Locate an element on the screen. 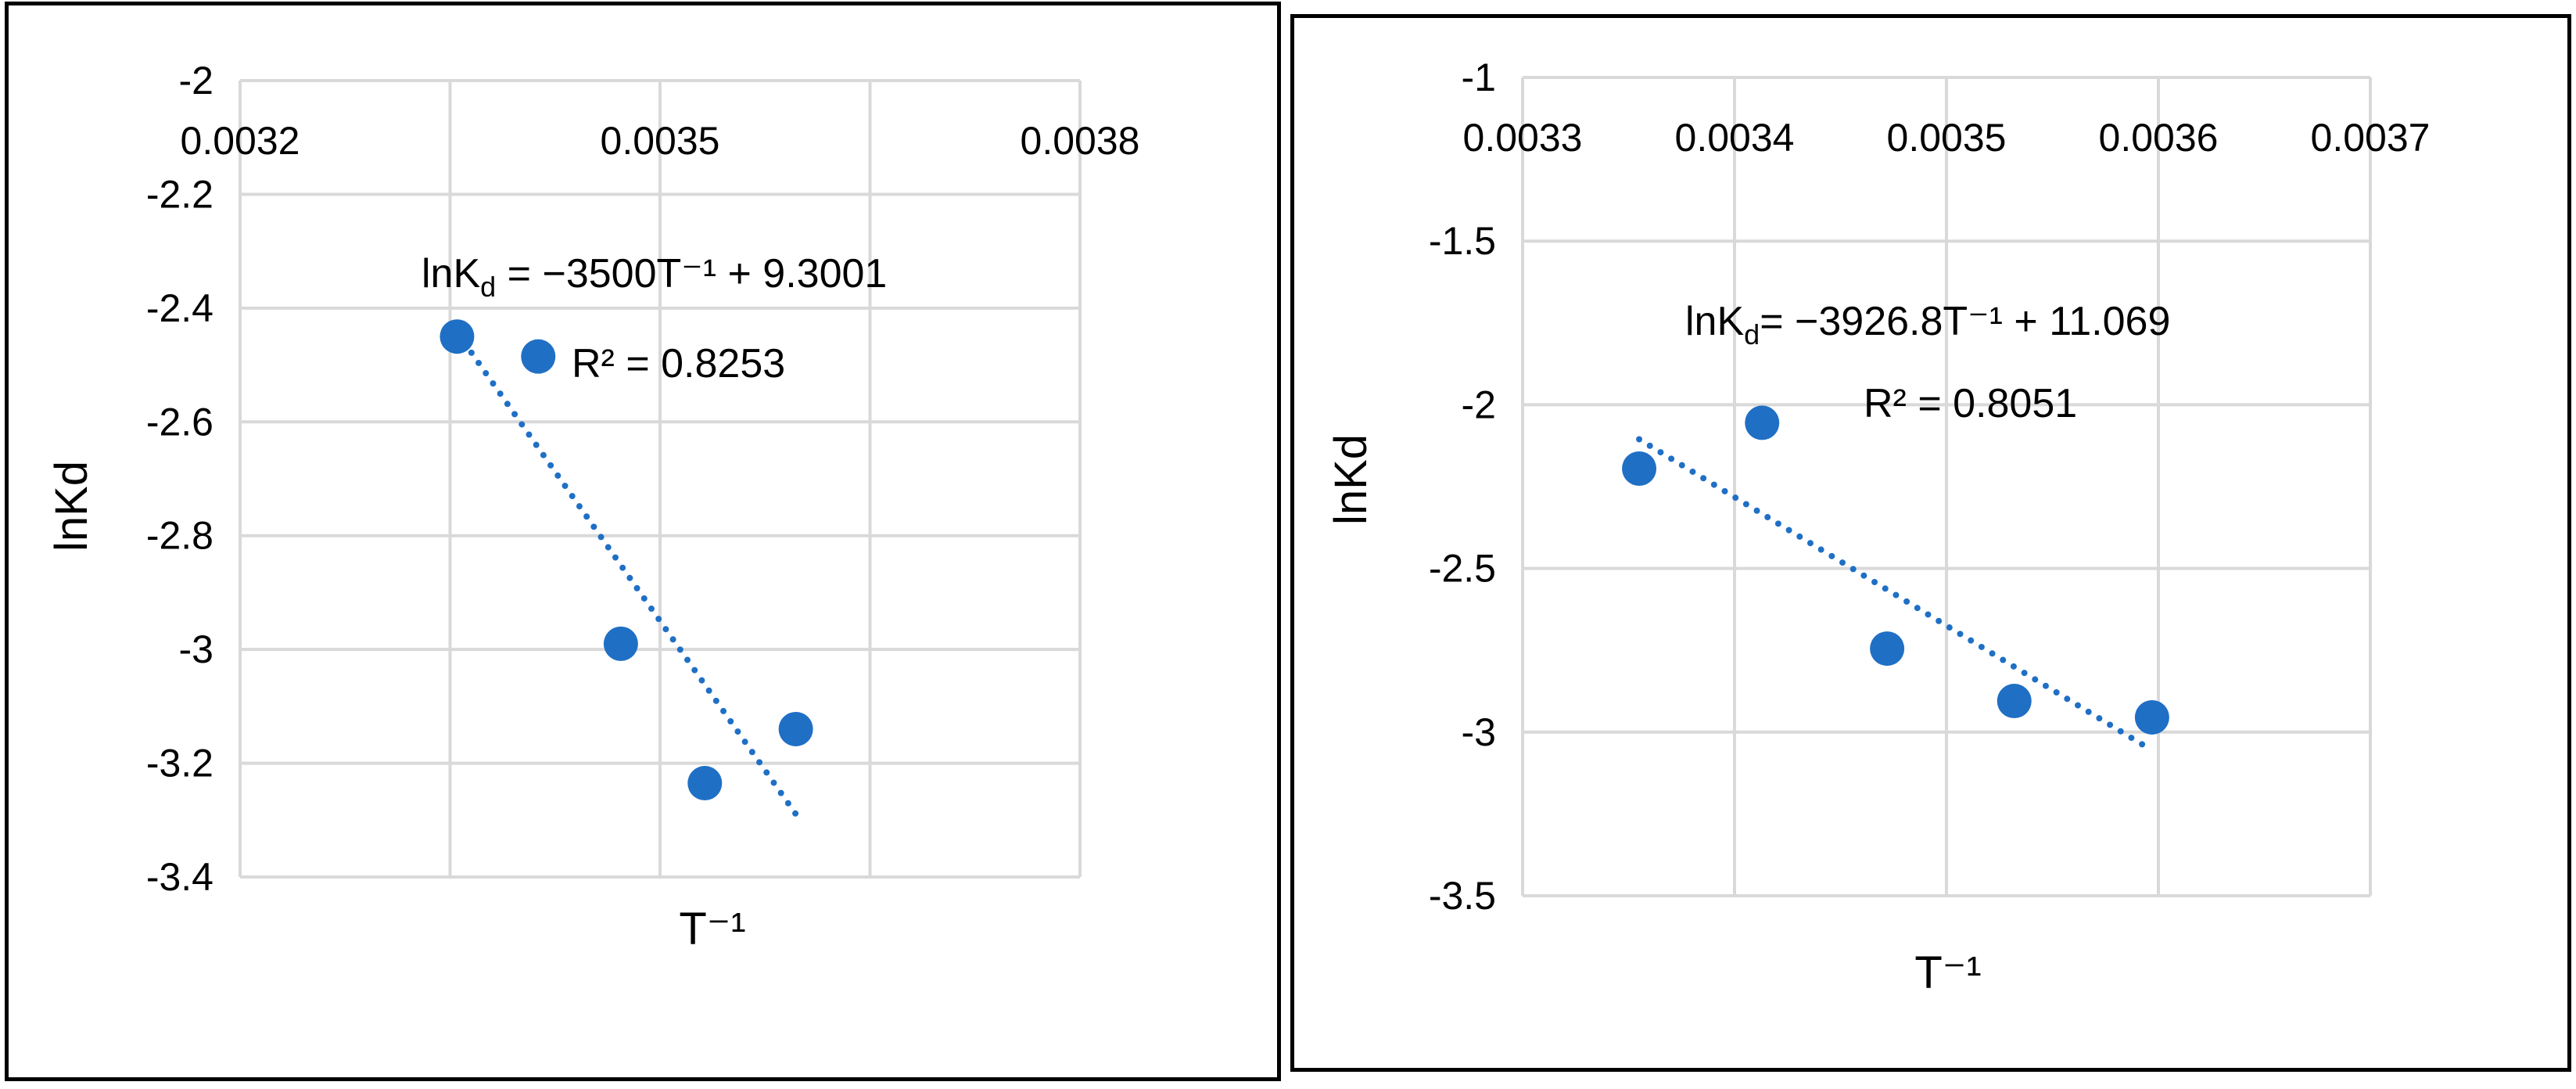 The width and height of the screenshot is (2576, 1089). trendline-equation: lnKd = −3500T⁻¹ + 9.3001 is located at coordinates (654, 277).